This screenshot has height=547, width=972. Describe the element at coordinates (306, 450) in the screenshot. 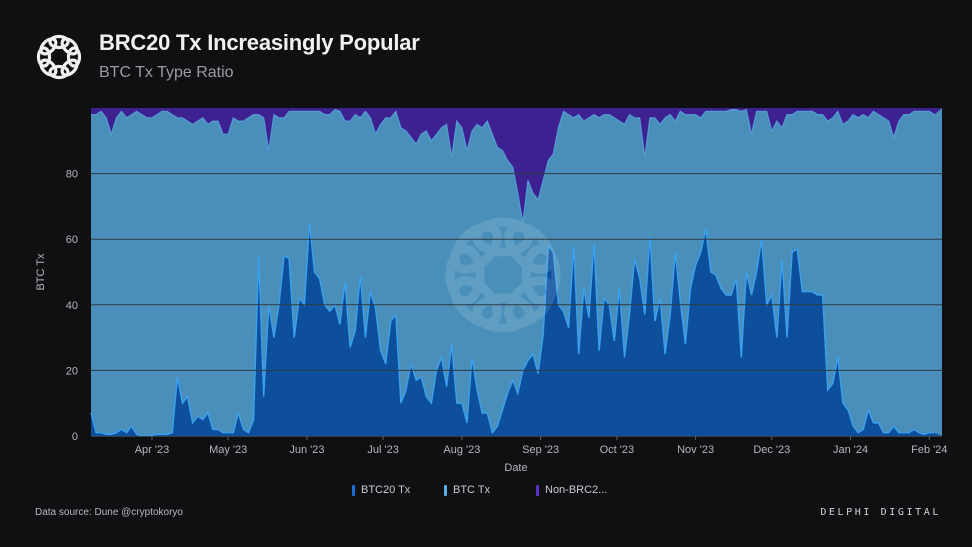

I see `x-tick-label: Jun '23` at that location.